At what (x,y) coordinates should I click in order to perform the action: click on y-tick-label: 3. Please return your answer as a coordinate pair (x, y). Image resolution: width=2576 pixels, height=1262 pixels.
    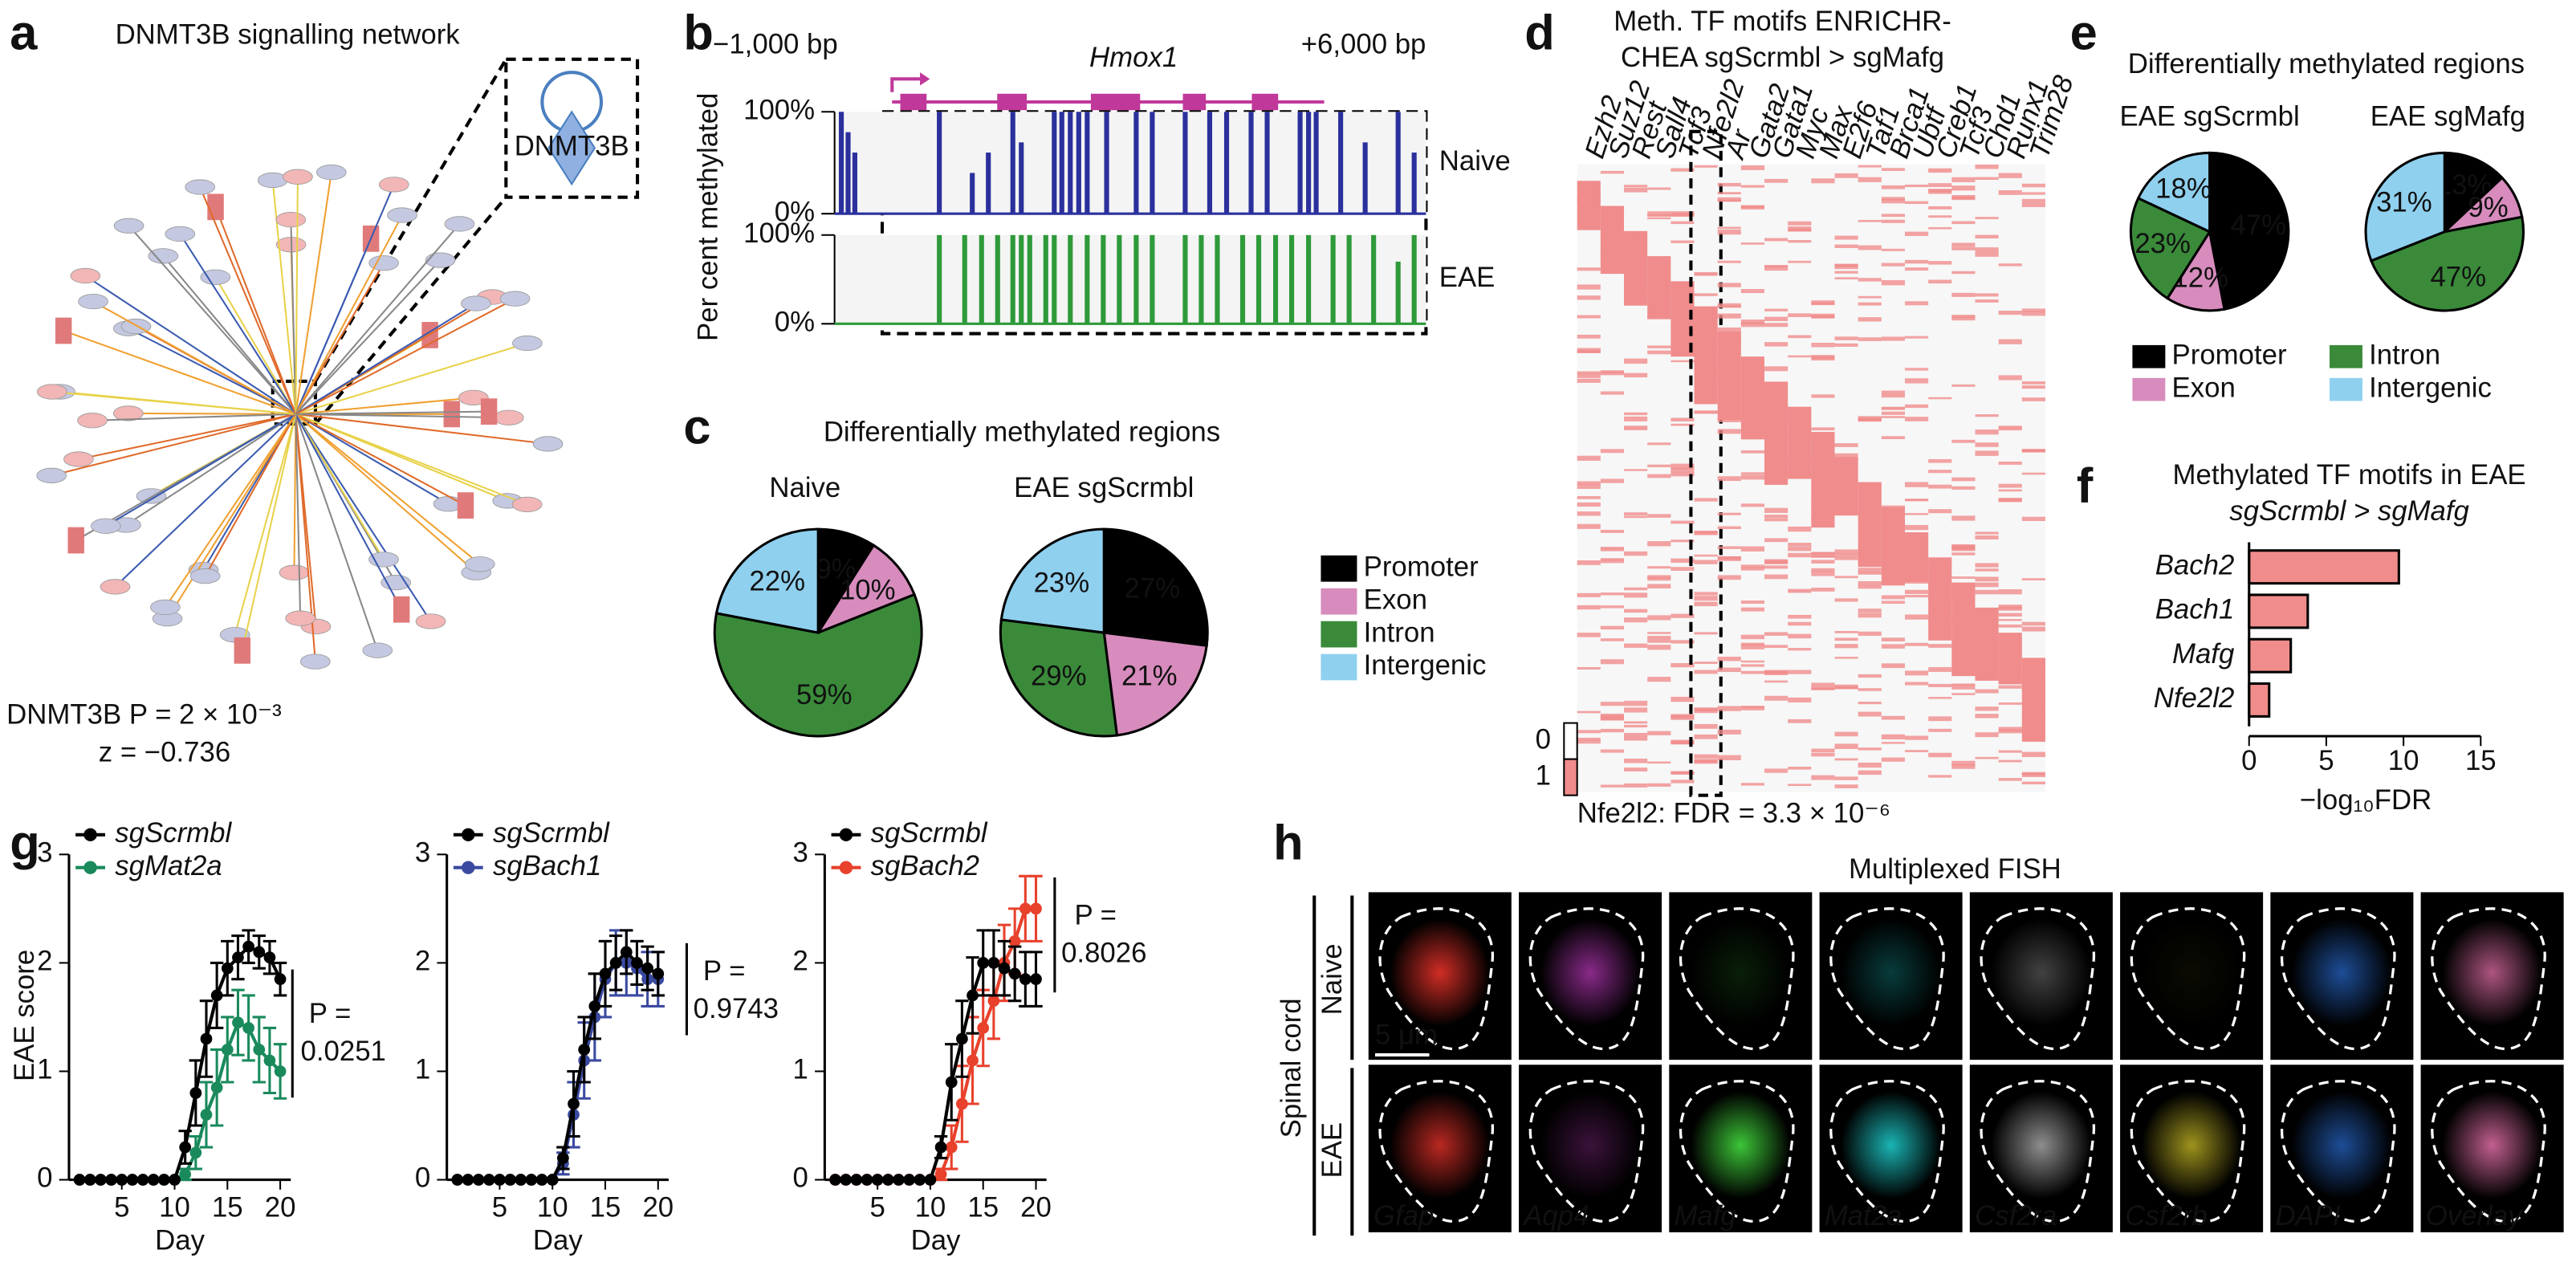
    Looking at the image, I should click on (44, 853).